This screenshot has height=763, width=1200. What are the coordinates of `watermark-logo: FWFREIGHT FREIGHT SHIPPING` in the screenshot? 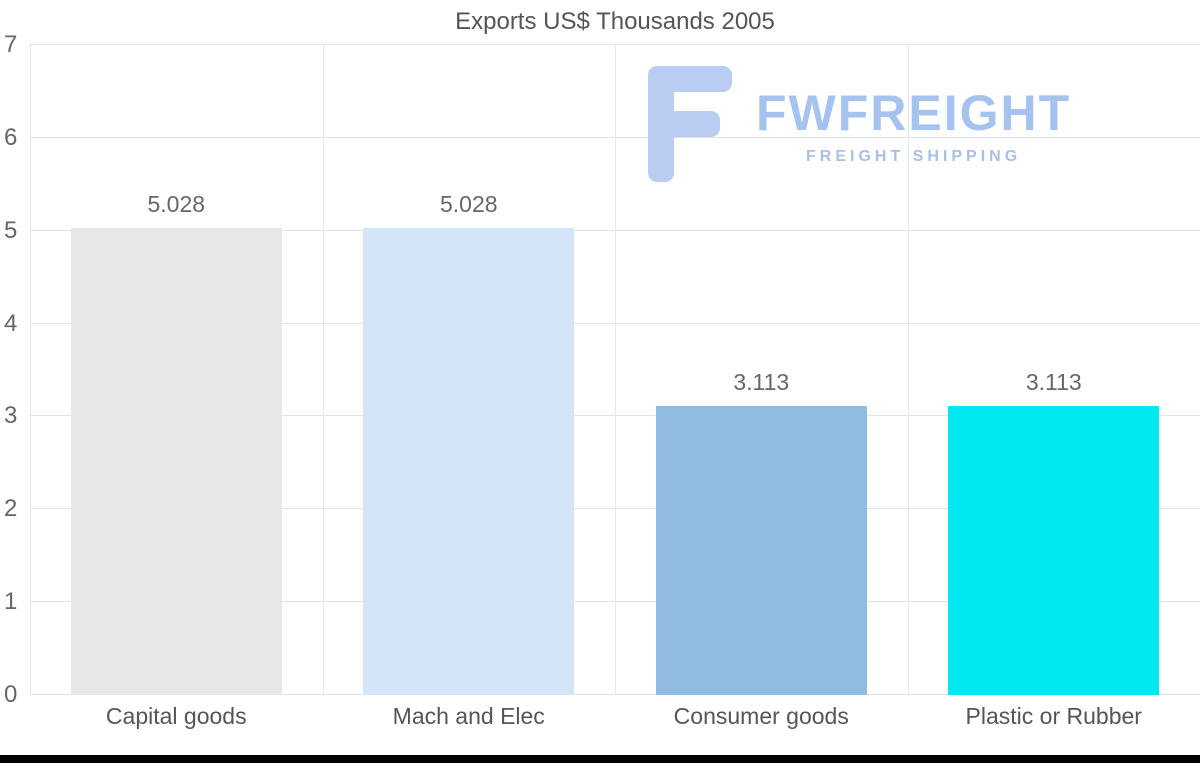 It's located at (859, 124).